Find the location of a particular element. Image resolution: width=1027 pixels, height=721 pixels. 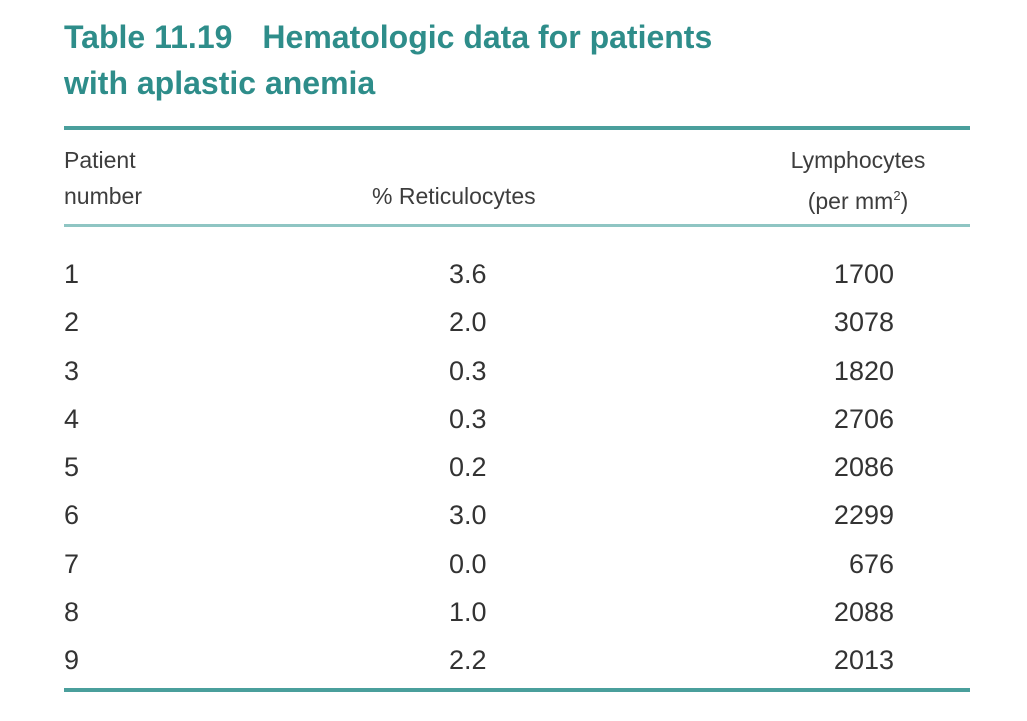

header-lymph-line-2: (per mm2) is located at coordinates (858, 198).